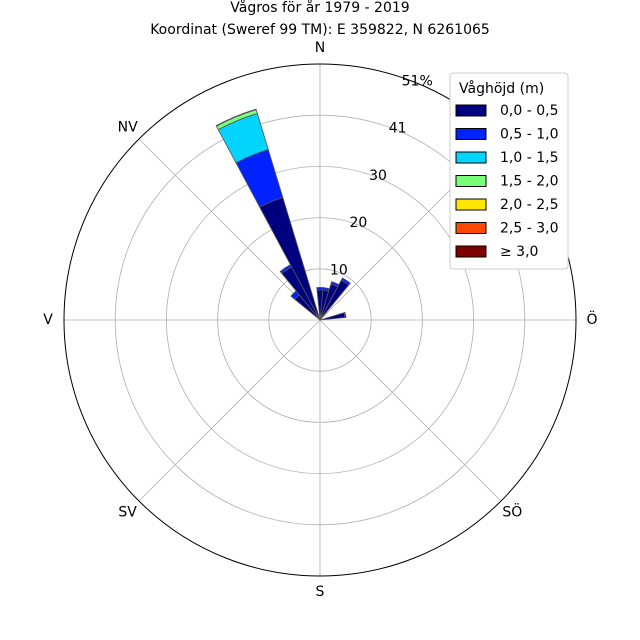 This screenshot has height=640, width=640. I want to click on radial-tick-label: 10, so click(339, 271).